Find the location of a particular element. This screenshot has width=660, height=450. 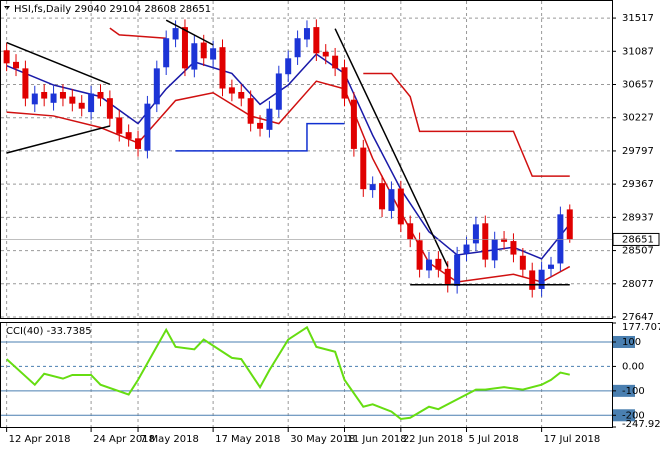

y-tick-label: 29797 is located at coordinates (638, 151).